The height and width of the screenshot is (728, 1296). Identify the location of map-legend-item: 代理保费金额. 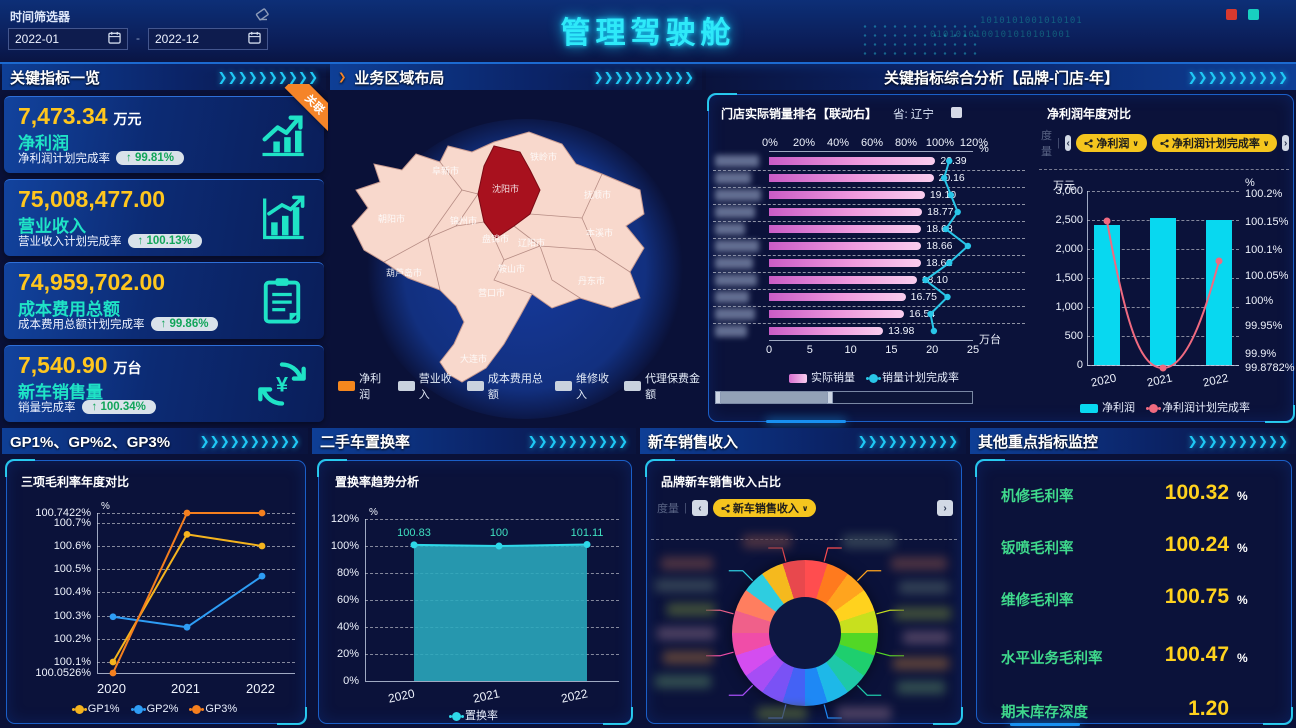
(662, 386).